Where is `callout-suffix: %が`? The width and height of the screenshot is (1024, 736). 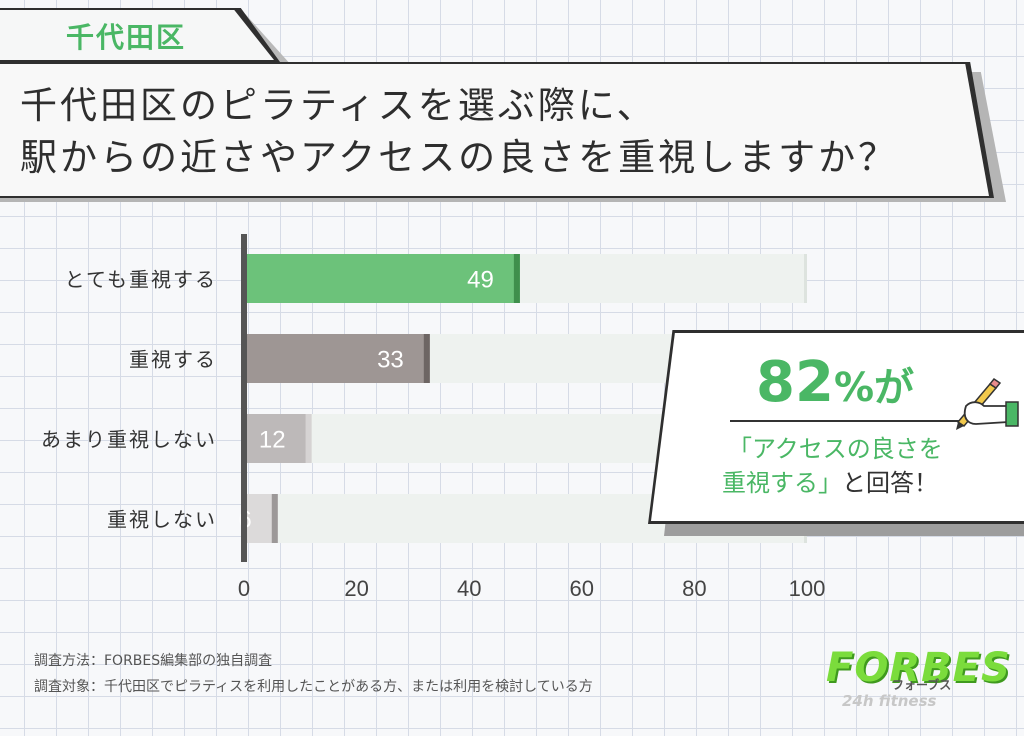 callout-suffix: %が is located at coordinates (874, 388).